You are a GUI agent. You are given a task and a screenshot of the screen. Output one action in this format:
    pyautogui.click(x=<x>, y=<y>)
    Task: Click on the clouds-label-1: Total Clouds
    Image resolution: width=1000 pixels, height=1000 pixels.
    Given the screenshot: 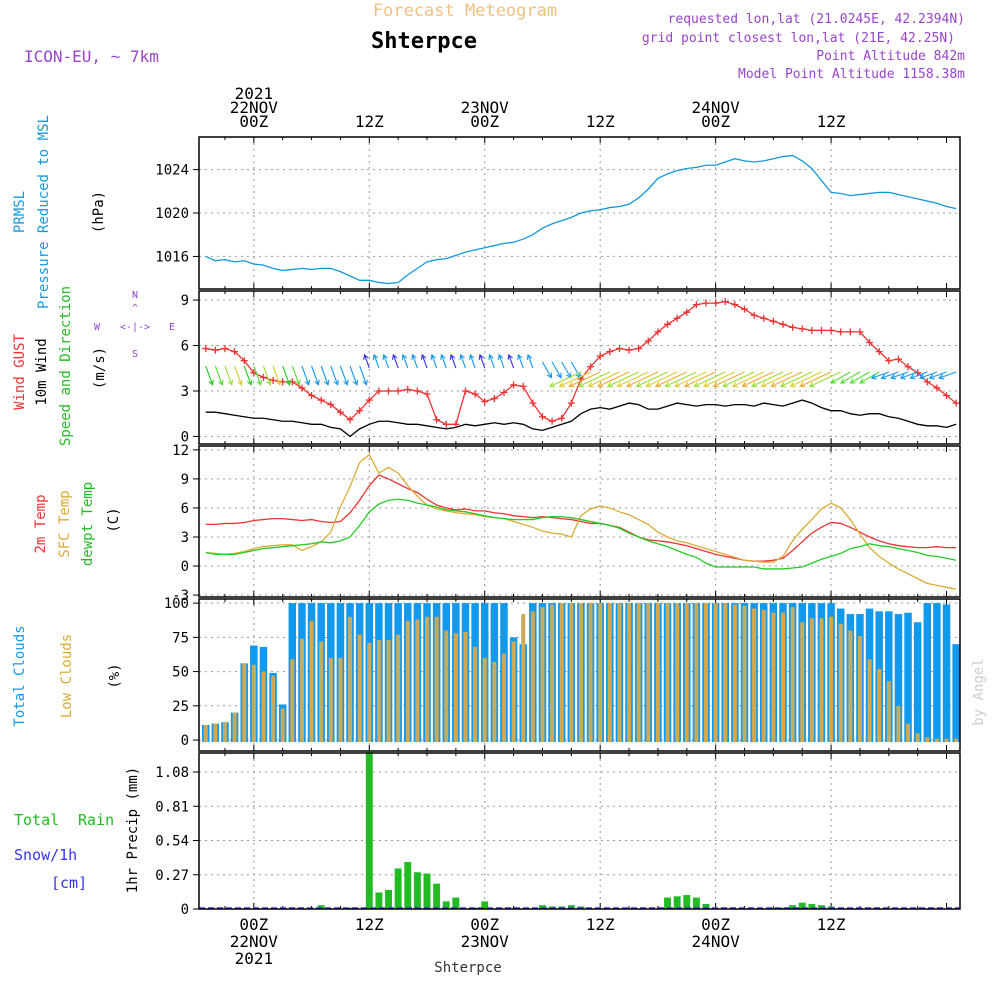 What is the action you would take?
    pyautogui.click(x=20, y=675)
    